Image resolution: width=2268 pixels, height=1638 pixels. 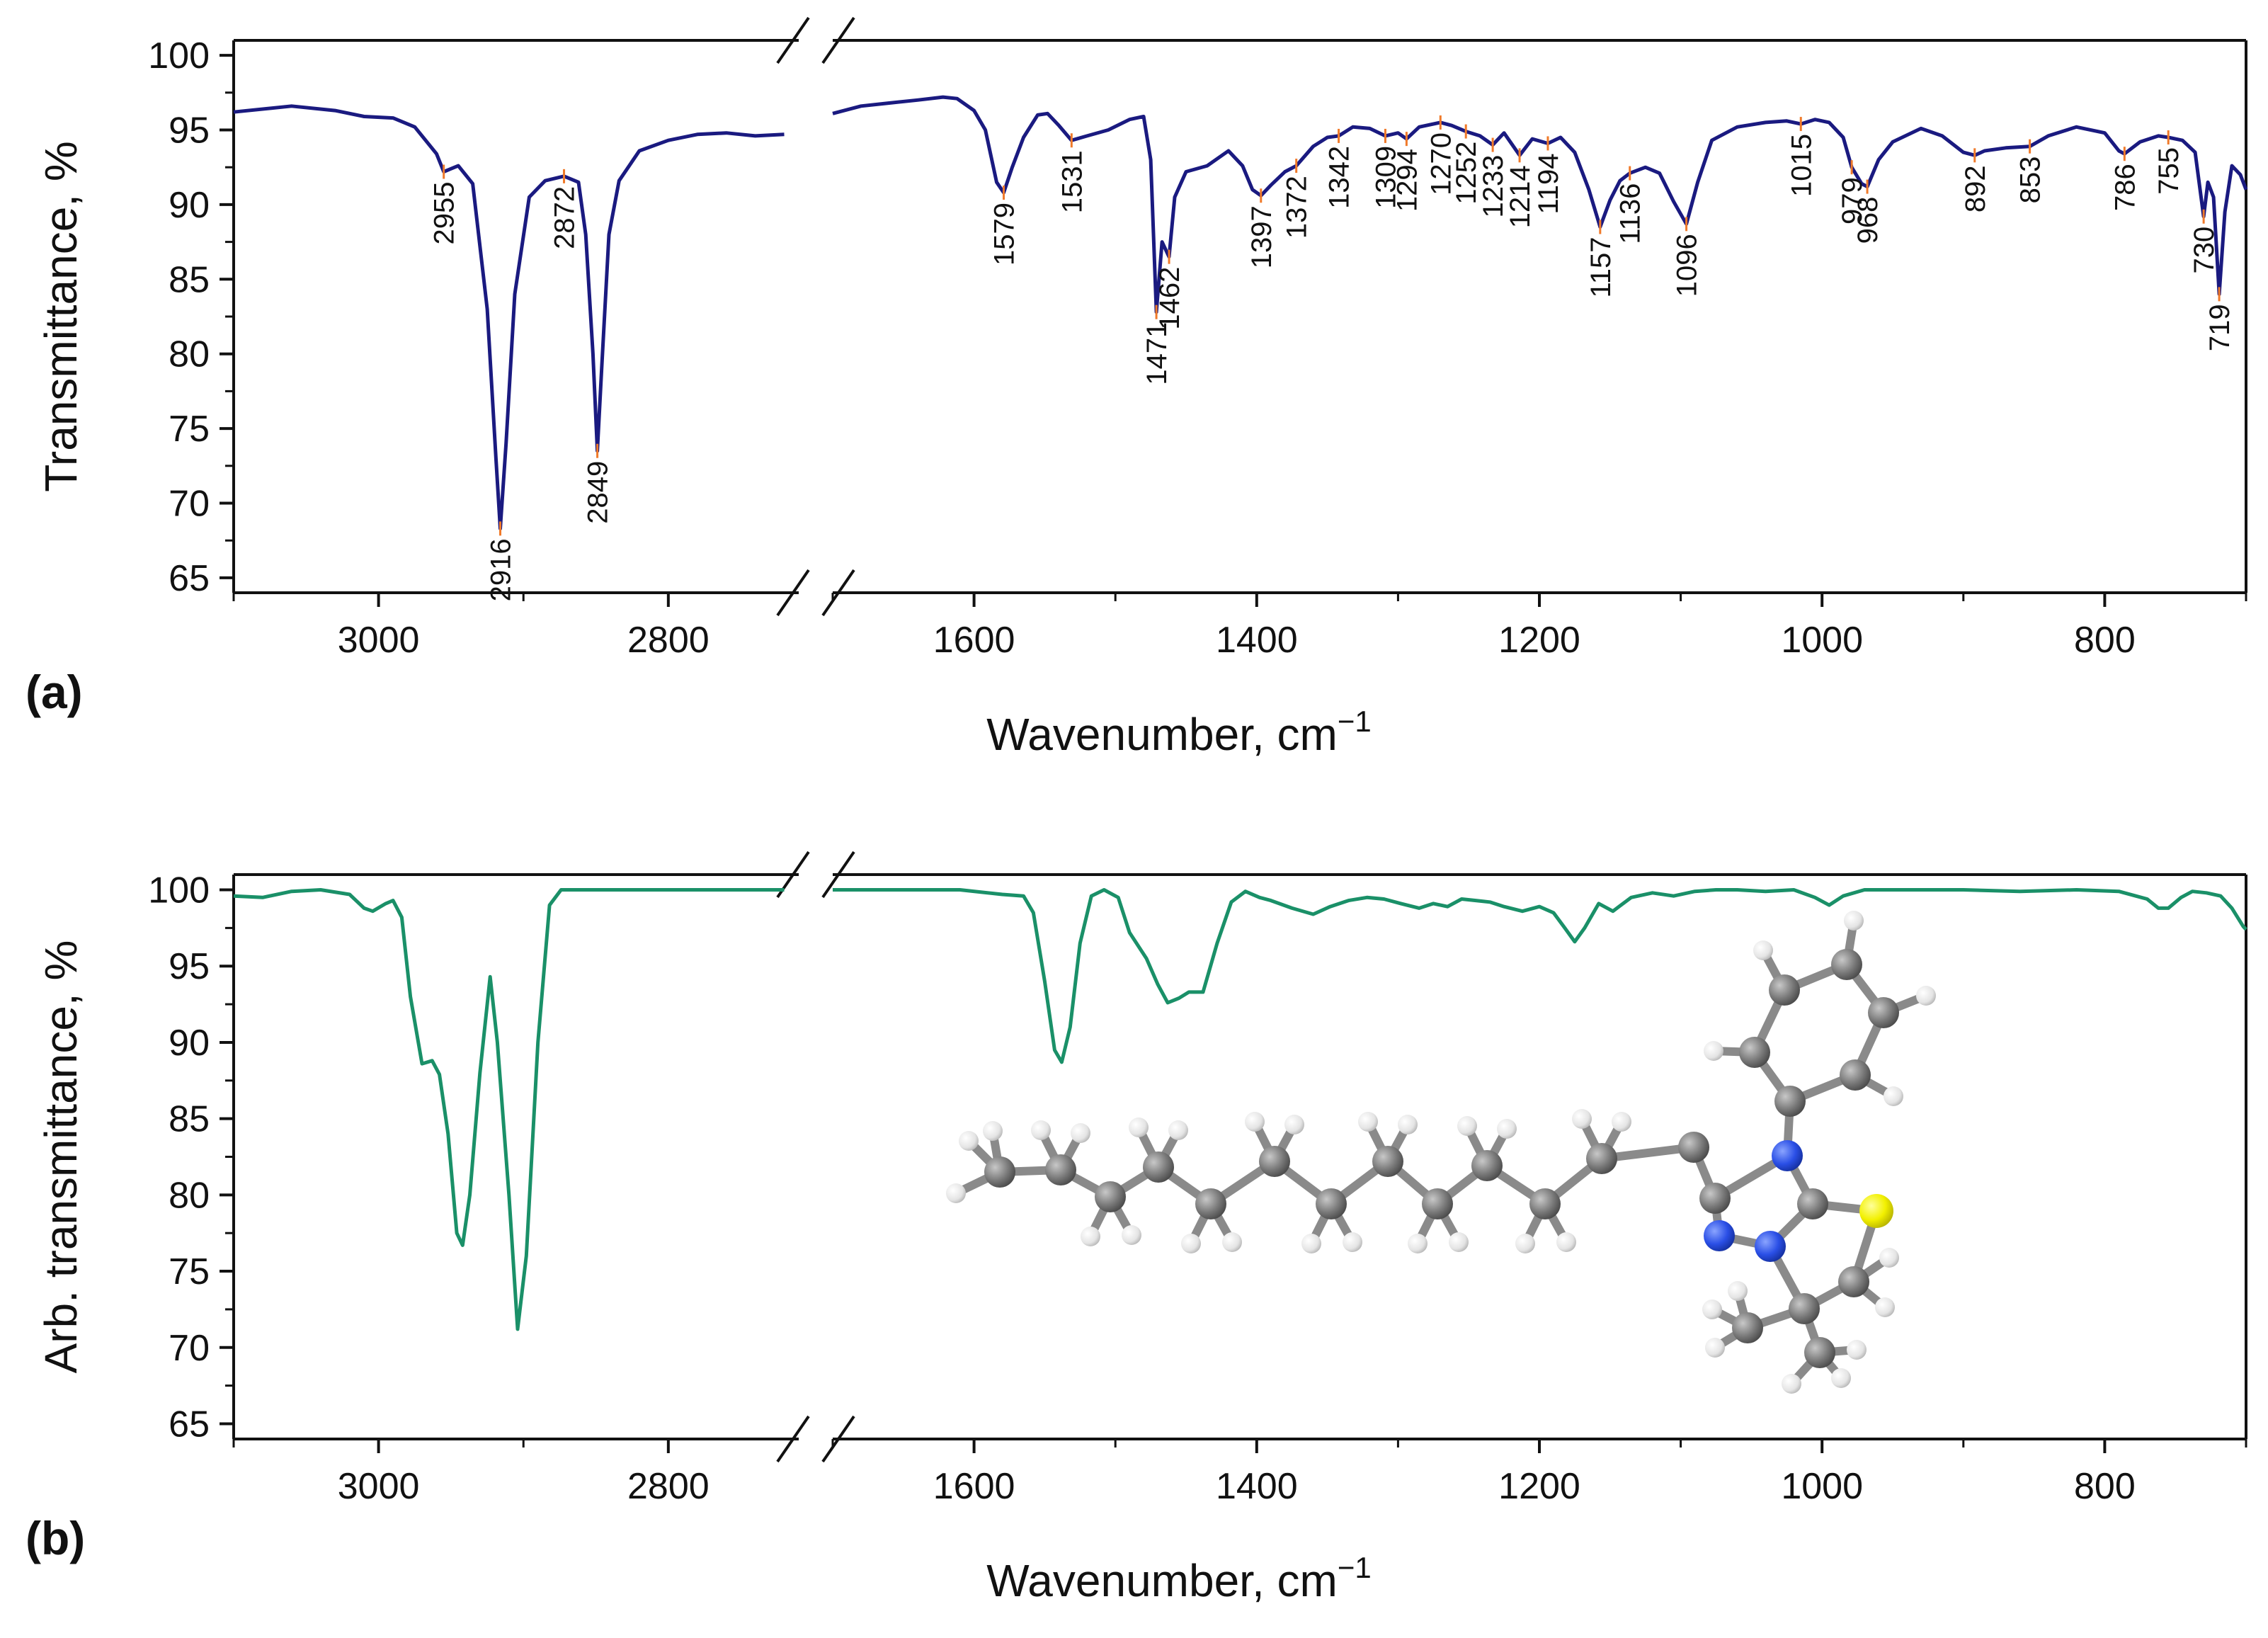 What do you see at coordinates (1157, 354) in the screenshot?
I see `peak-label: 1471` at bounding box center [1157, 354].